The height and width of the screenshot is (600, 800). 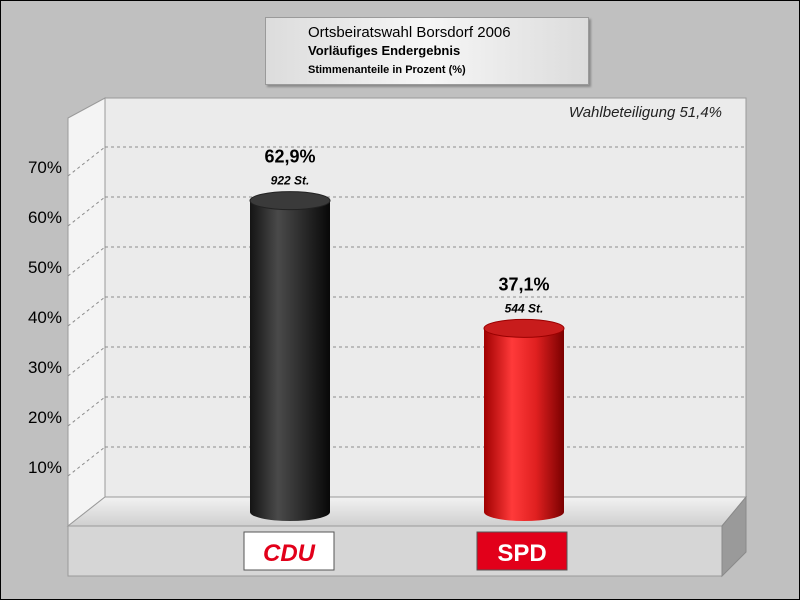 I want to click on bar-cdu, so click(x=290, y=356).